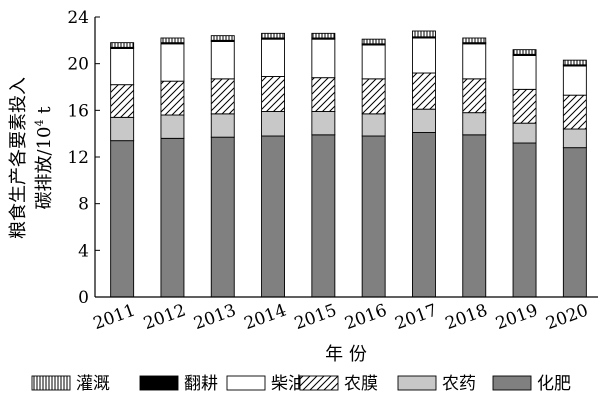  Describe the element at coordinates (466, 318) in the screenshot. I see `x-tick-label: 2018` at that location.